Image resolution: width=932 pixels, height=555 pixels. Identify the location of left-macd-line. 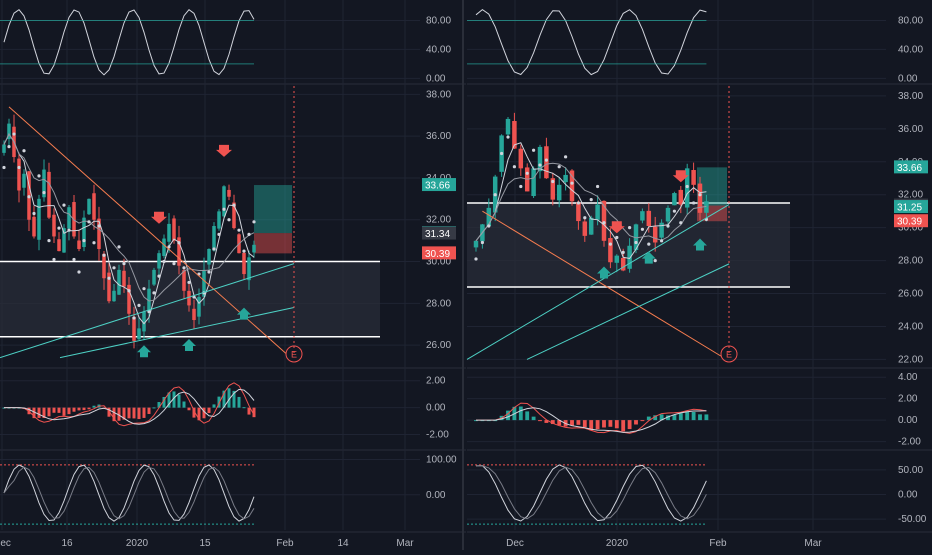
(129, 406).